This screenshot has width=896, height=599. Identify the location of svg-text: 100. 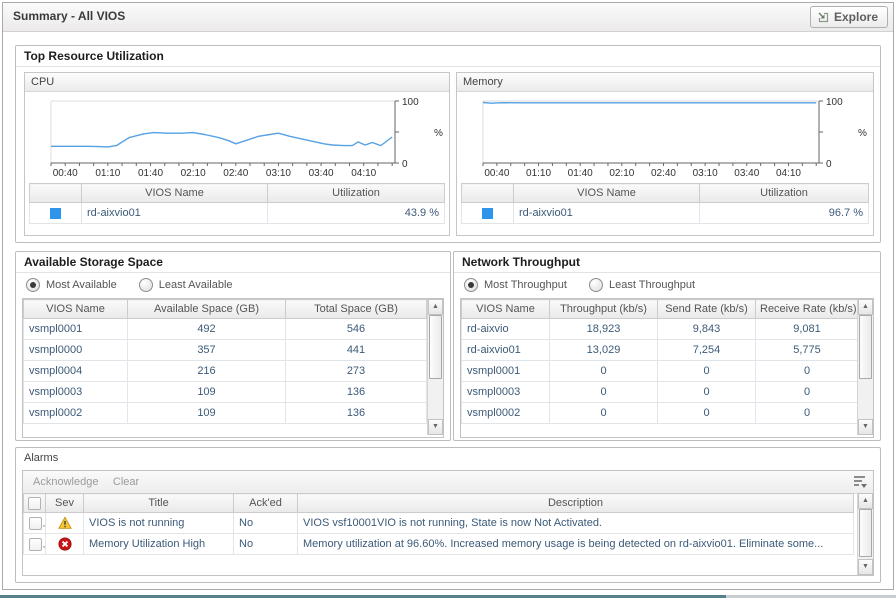
(410, 102).